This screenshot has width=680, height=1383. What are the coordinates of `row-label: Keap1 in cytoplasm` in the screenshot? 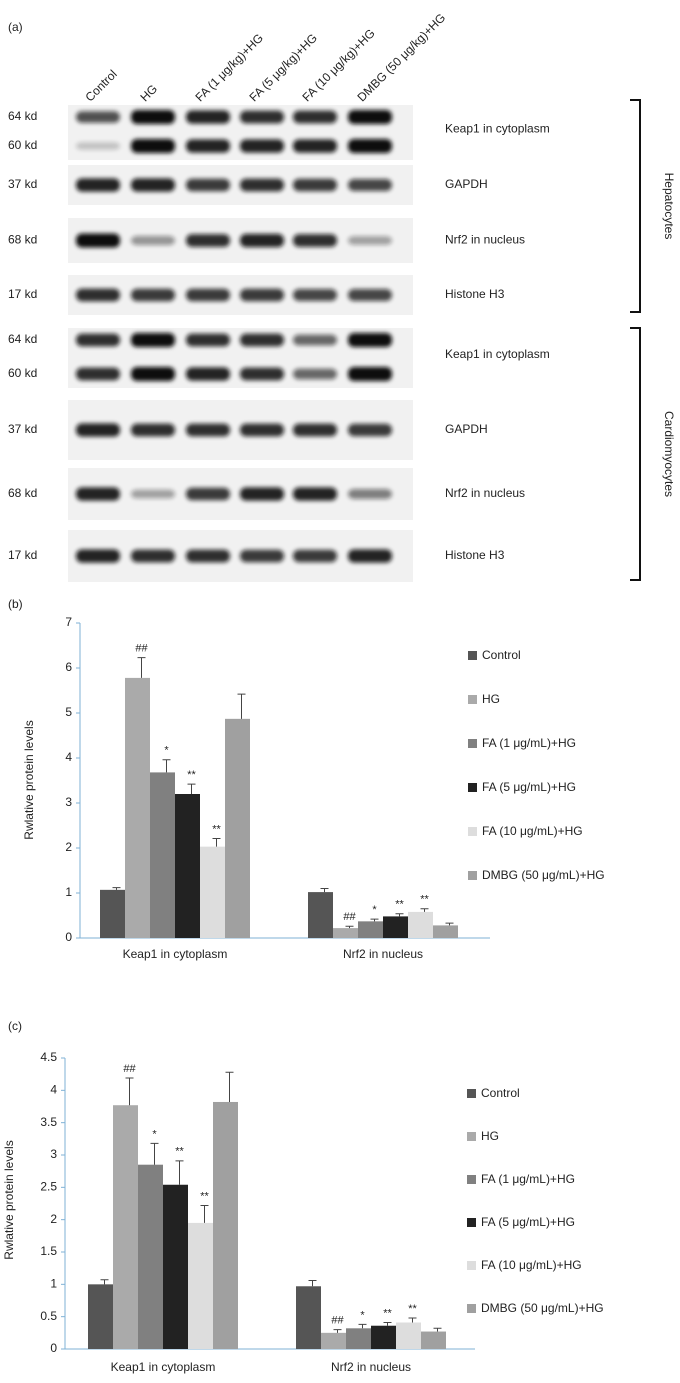 It's located at (497, 129).